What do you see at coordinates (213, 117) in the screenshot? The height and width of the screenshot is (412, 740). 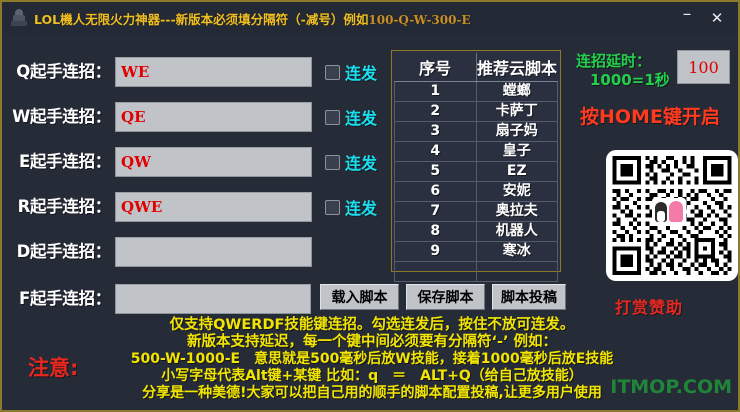 I see `combo-input-w` at bounding box center [213, 117].